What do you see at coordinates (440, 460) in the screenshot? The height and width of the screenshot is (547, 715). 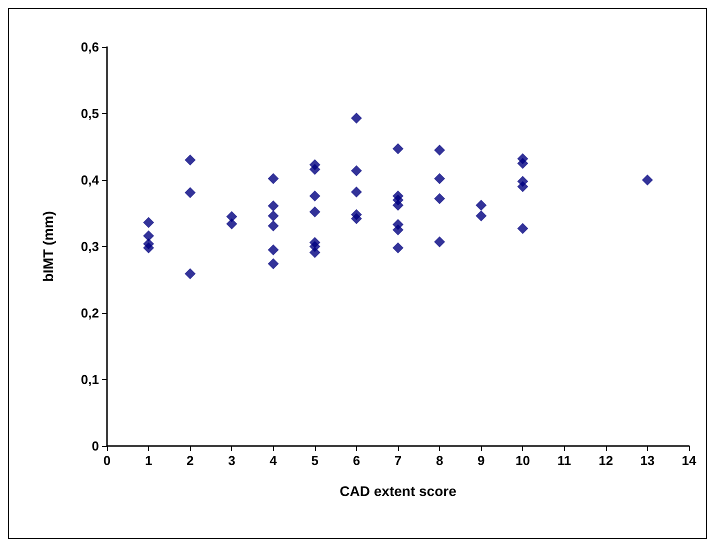 I see `x-tick-label: 8` at bounding box center [440, 460].